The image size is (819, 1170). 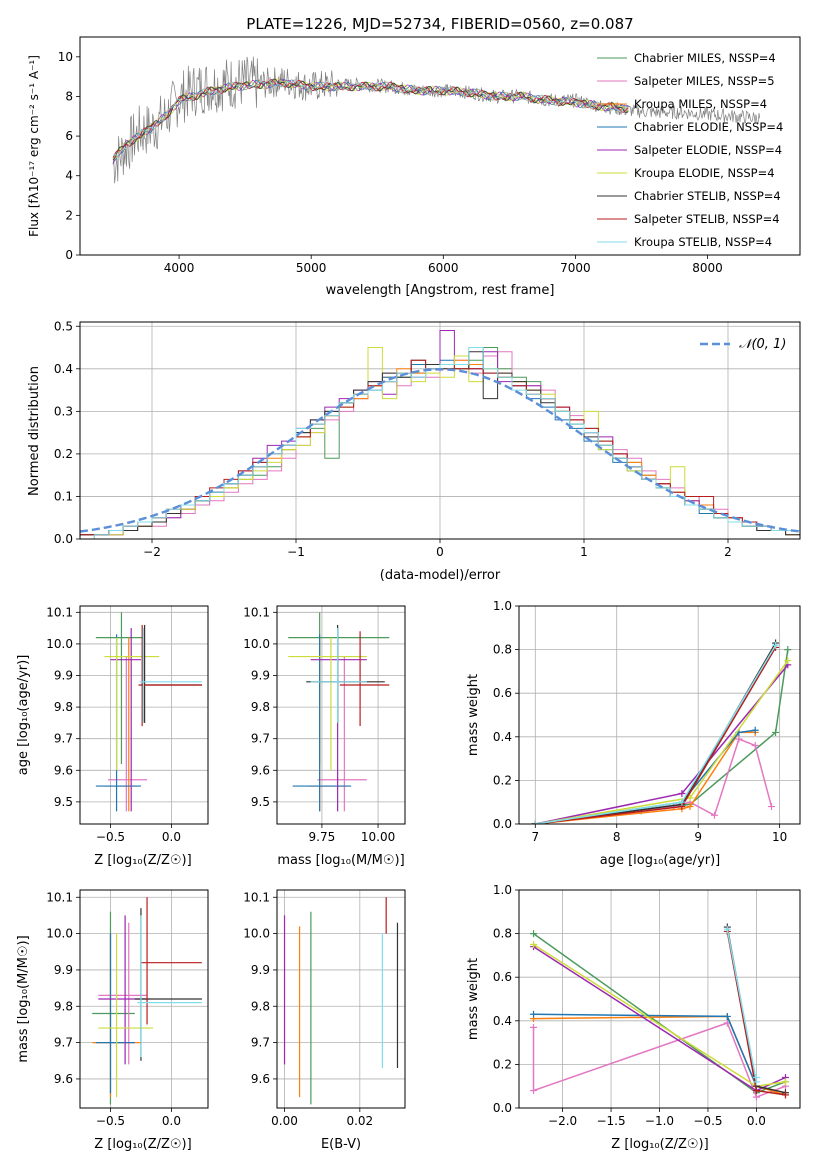 What do you see at coordinates (584, 552) in the screenshot?
I see `residuals-xtick-label: 1` at bounding box center [584, 552].